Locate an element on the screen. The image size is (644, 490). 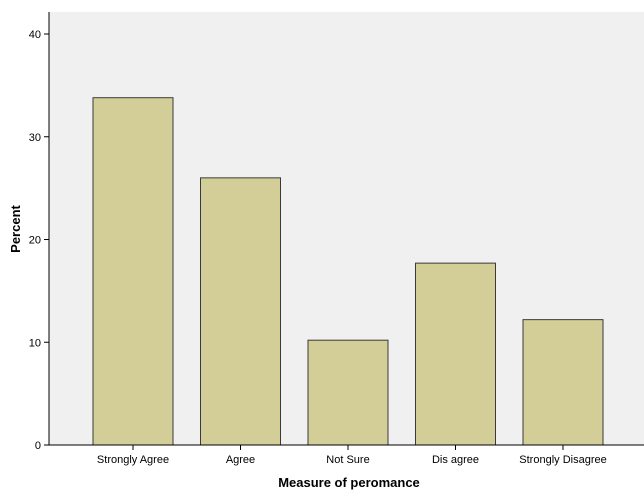
y-tick-label-3: 30 is located at coordinates (35, 138).